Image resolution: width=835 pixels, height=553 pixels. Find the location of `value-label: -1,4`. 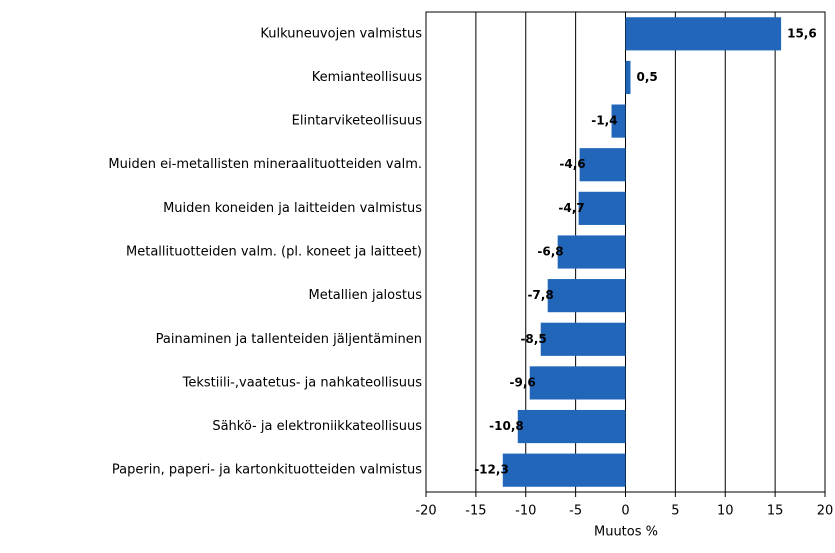

value-label: -1,4 is located at coordinates (604, 121).